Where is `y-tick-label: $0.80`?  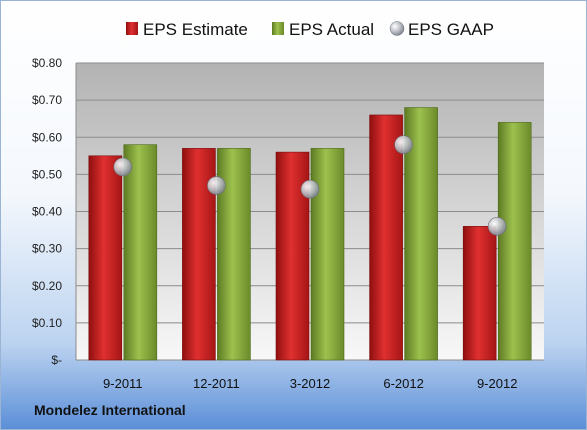 y-tick-label: $0.80 is located at coordinates (47, 63).